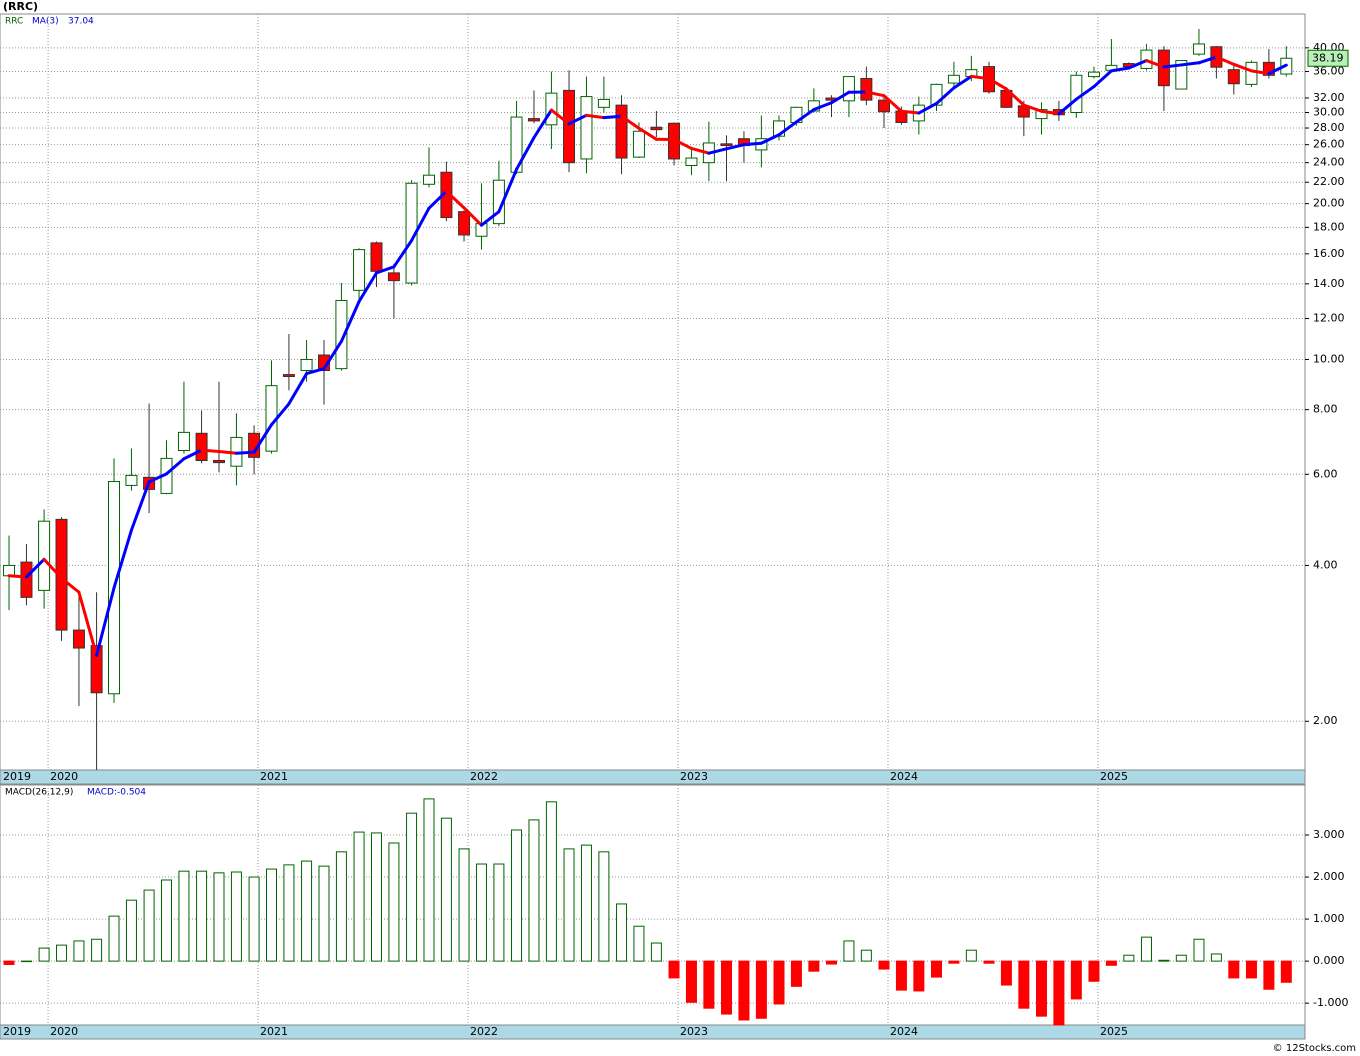 This screenshot has width=1360, height=1056. What do you see at coordinates (45, 22) in the screenshot?
I see `legend-ma: MA(3)` at bounding box center [45, 22].